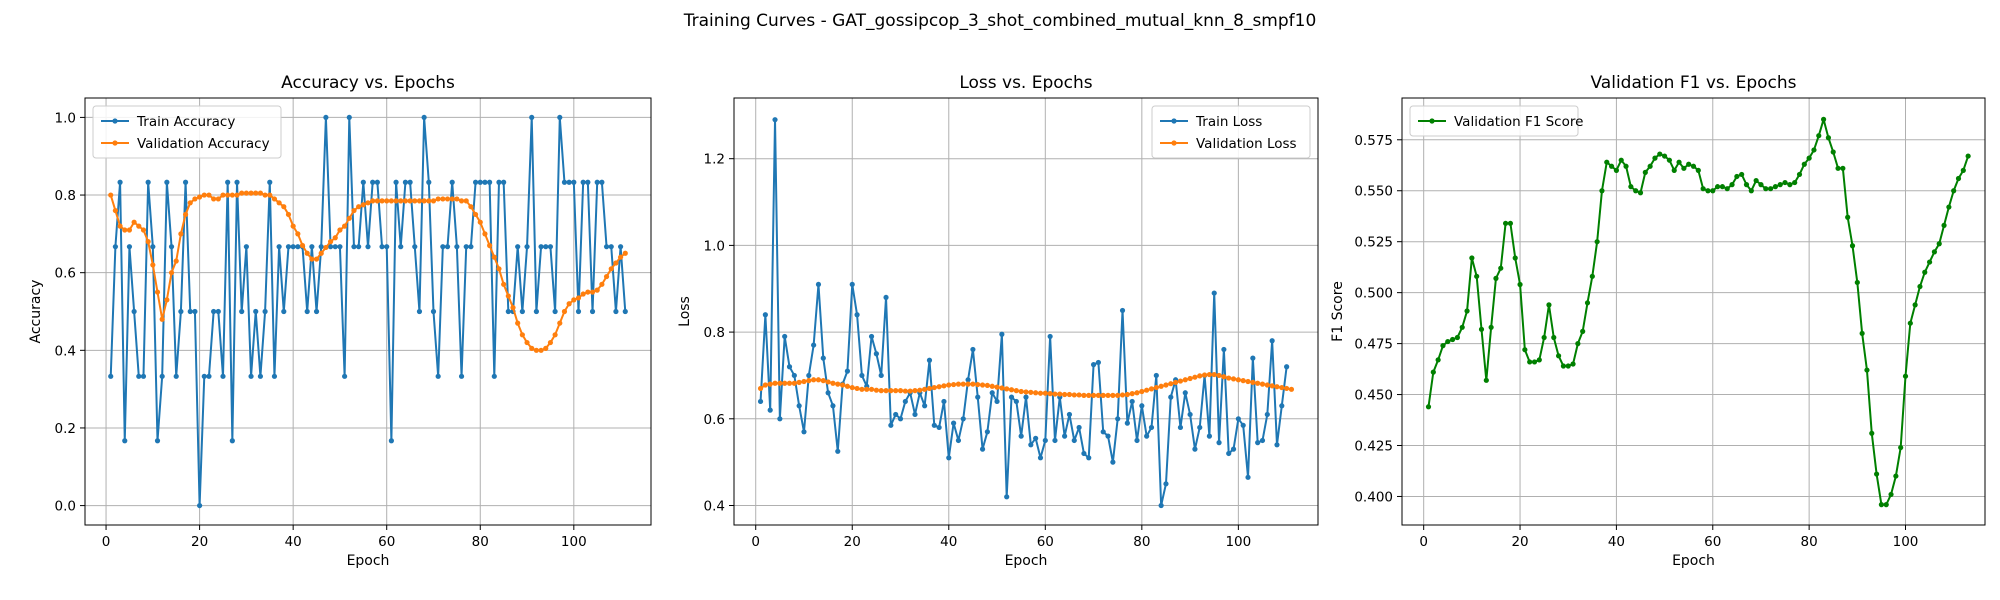  I want to click on legend: Train Accuracy Validation Accuracy, so click(187, 132).